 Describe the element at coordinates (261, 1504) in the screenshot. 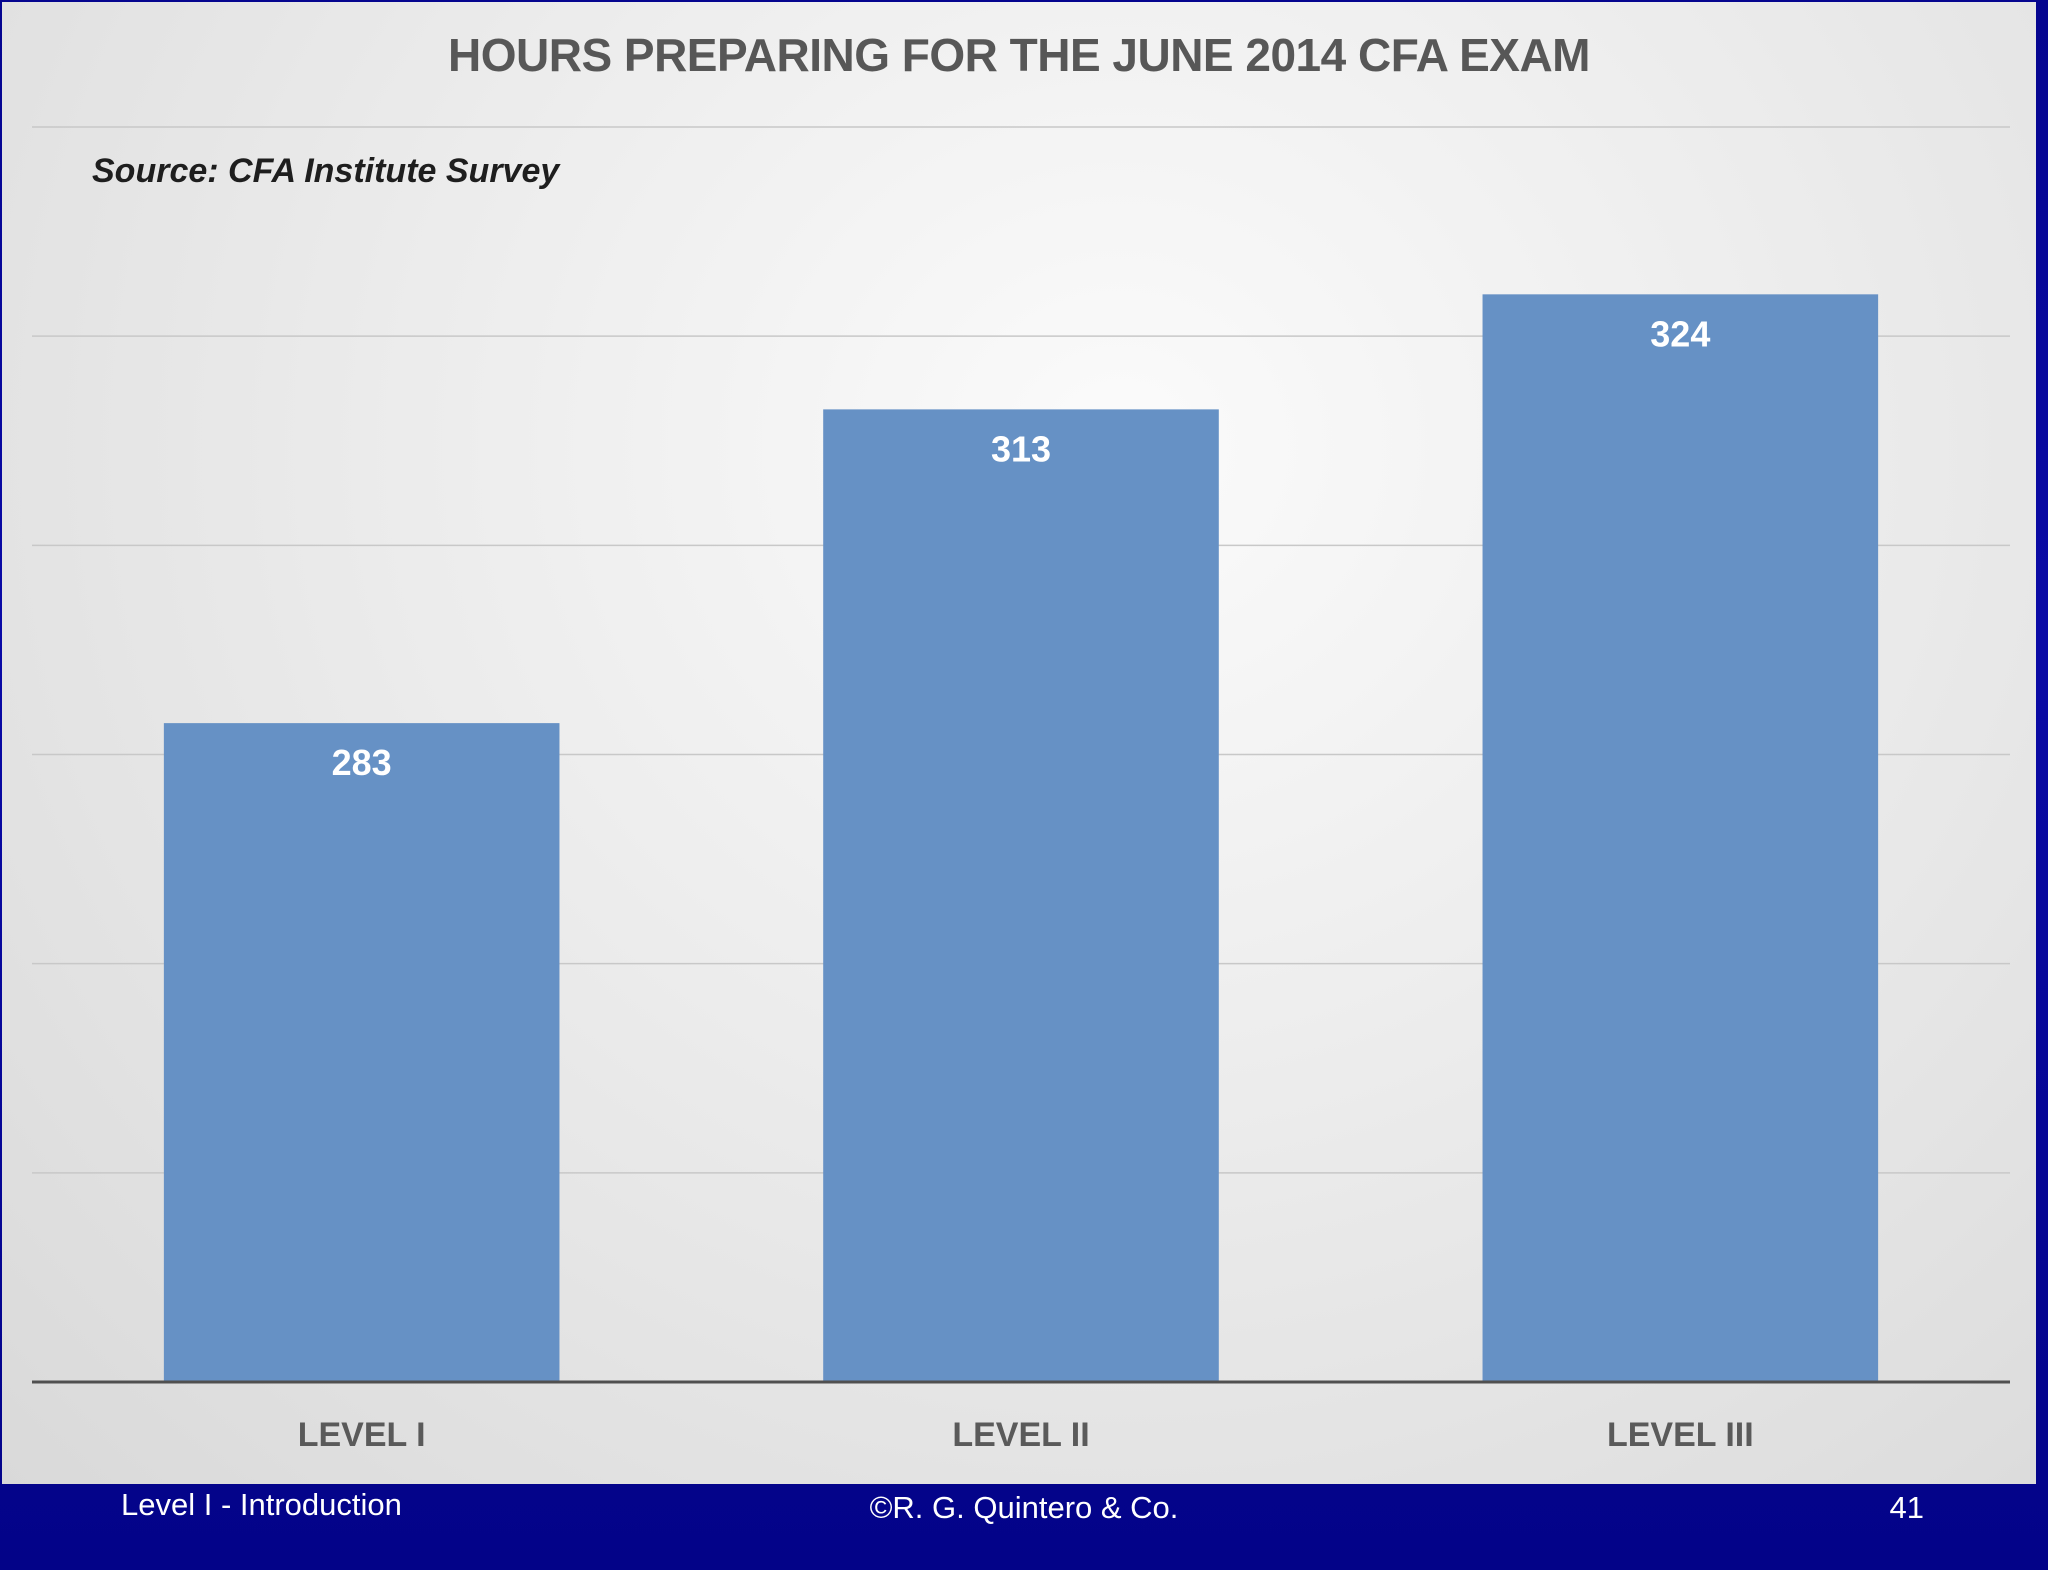

I see `footer-section-label: Level I - Introduction` at that location.